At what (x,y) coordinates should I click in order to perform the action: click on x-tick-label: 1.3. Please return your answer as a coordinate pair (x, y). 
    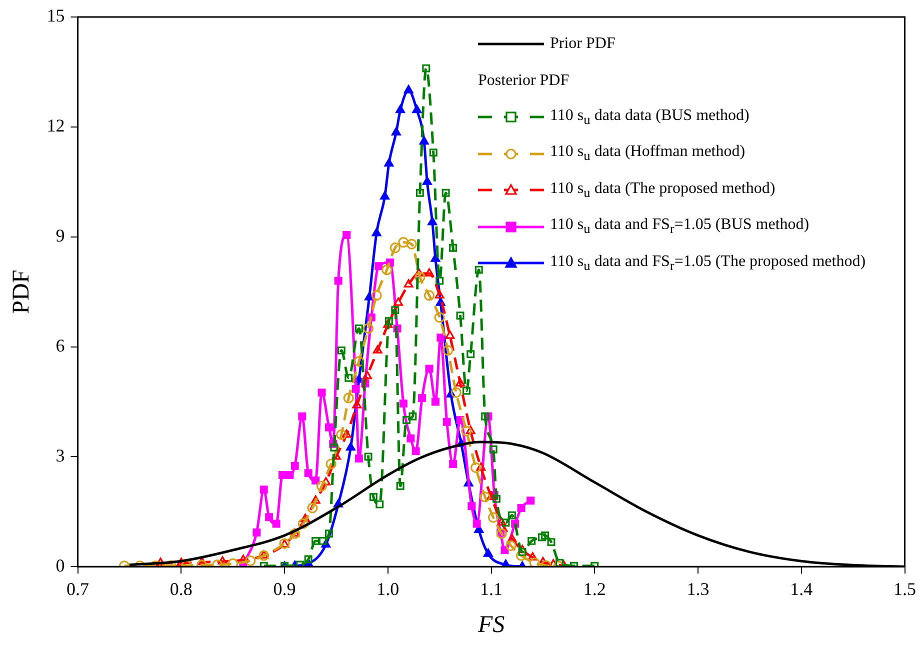
    Looking at the image, I should click on (698, 589).